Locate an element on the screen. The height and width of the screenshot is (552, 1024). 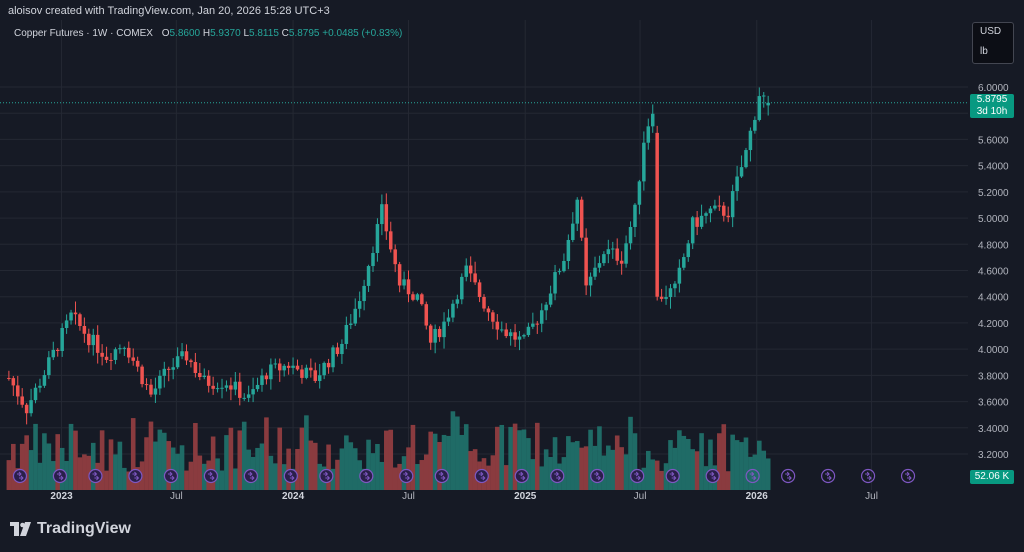
close-value: 5.8795 is located at coordinates (304, 33).